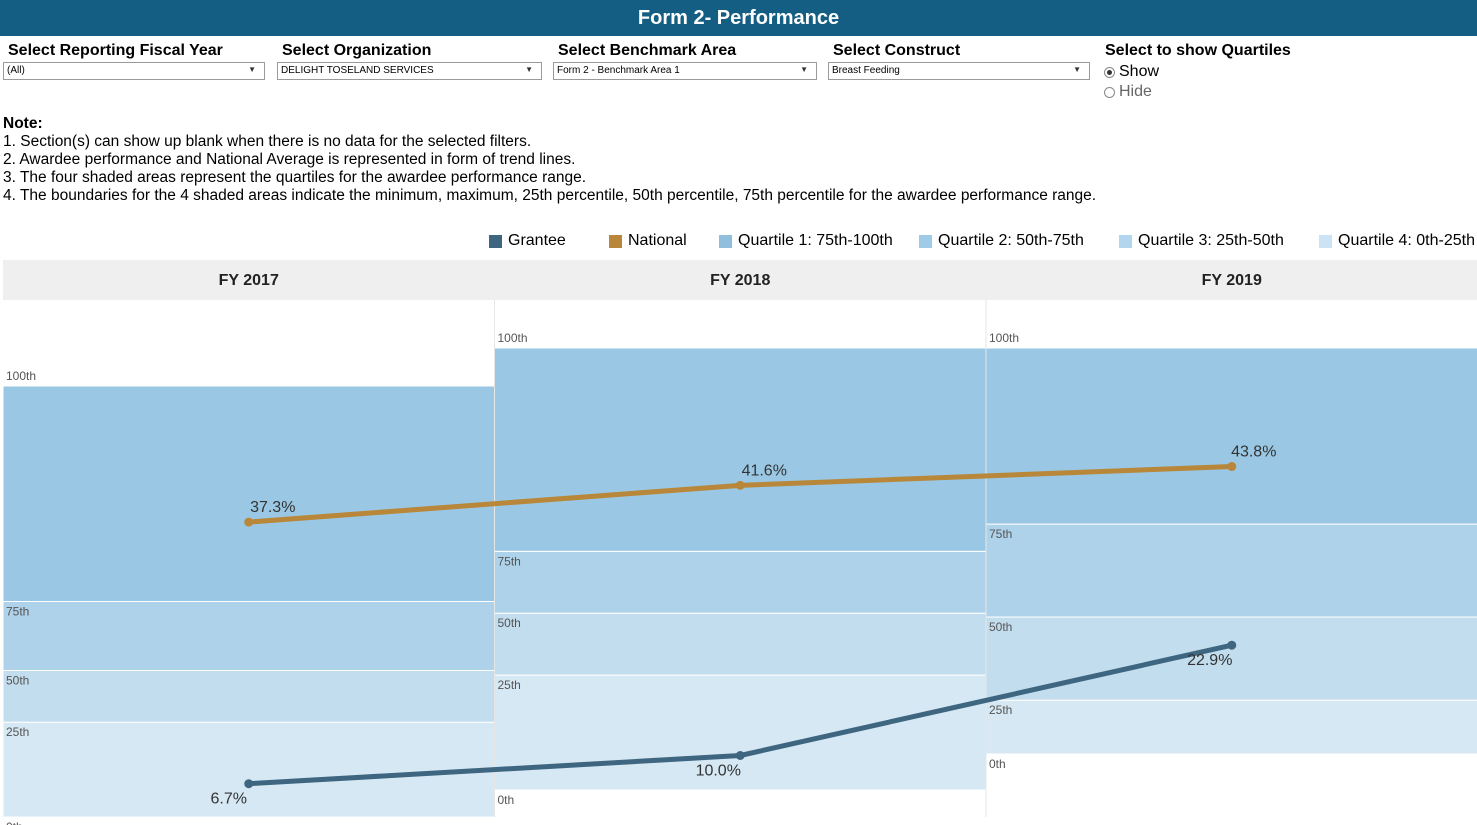  Describe the element at coordinates (1406, 240) in the screenshot. I see `legend-label: Quartile 4: 0th-25th` at that location.